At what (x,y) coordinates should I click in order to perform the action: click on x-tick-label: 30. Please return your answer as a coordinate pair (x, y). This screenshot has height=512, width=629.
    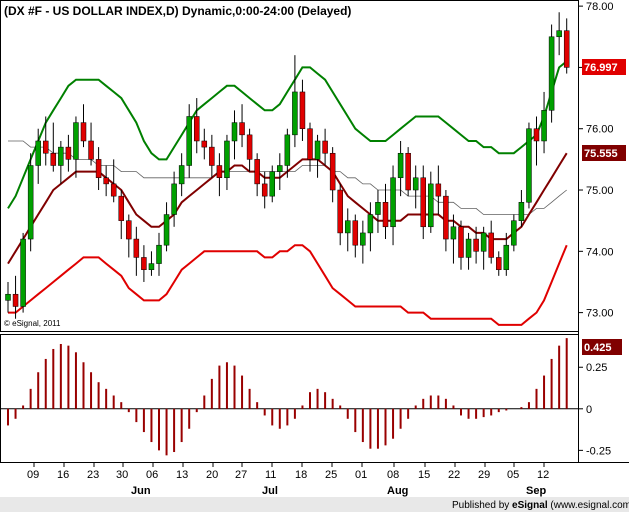
    Looking at the image, I should click on (122, 475).